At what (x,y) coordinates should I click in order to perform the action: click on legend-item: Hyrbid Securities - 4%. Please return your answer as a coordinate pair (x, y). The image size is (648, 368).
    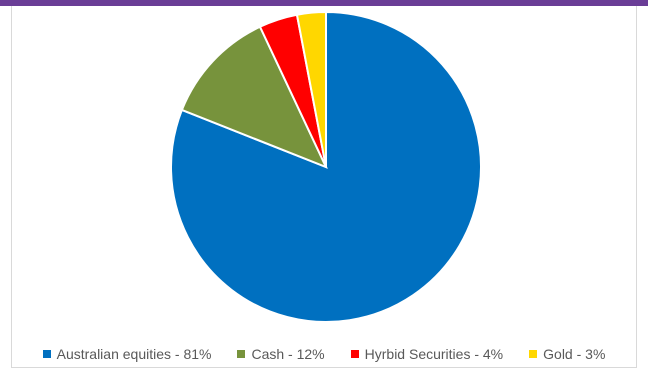
    Looking at the image, I should click on (427, 354).